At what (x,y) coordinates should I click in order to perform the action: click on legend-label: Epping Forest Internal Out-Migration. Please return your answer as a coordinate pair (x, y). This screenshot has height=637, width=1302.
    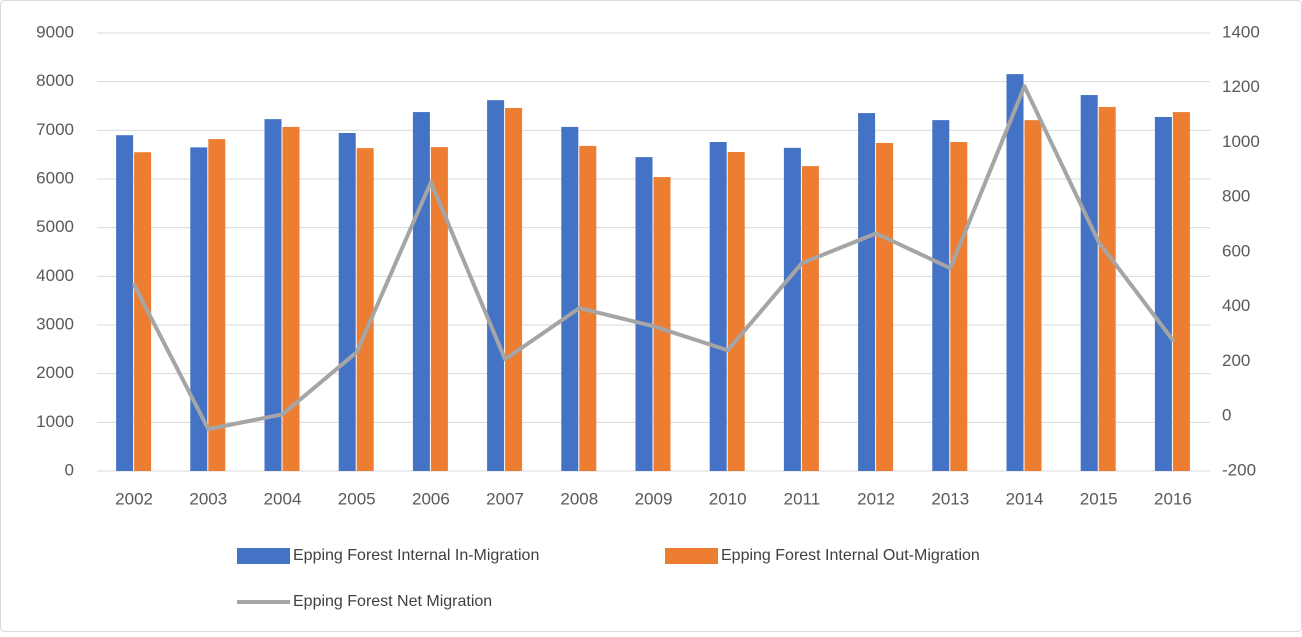
    Looking at the image, I should click on (850, 555).